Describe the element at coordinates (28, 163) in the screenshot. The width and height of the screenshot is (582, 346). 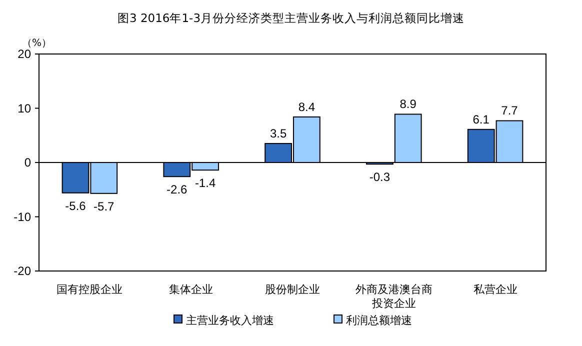
I see `y-tick-label: 0` at that location.